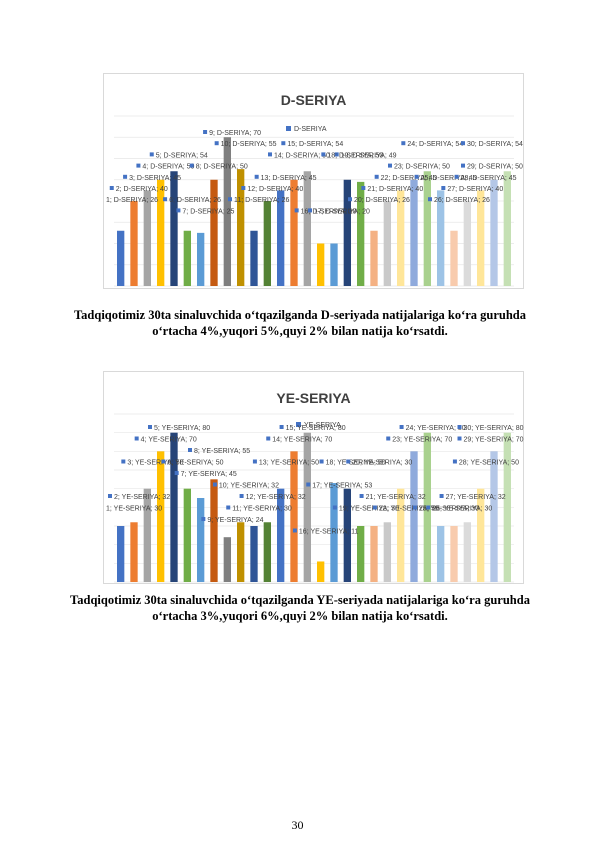  Describe the element at coordinates (436, 428) in the screenshot. I see `svg-text: 24; YE-SERIYA; 80` at that location.